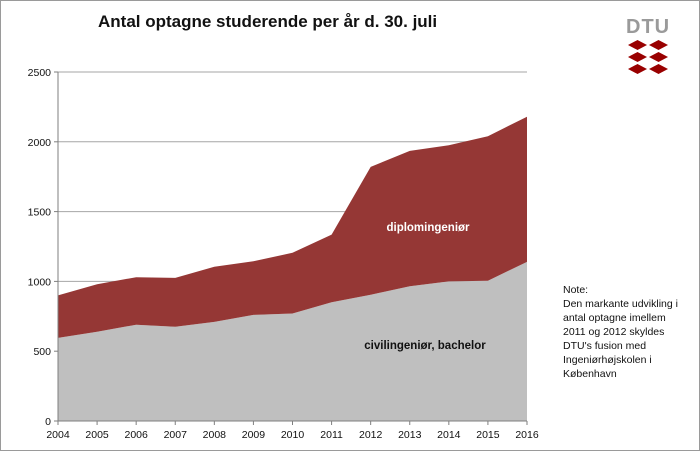  What do you see at coordinates (425, 346) in the screenshot?
I see `series-label-civilingenior: civilingeniør, bachelor` at bounding box center [425, 346].